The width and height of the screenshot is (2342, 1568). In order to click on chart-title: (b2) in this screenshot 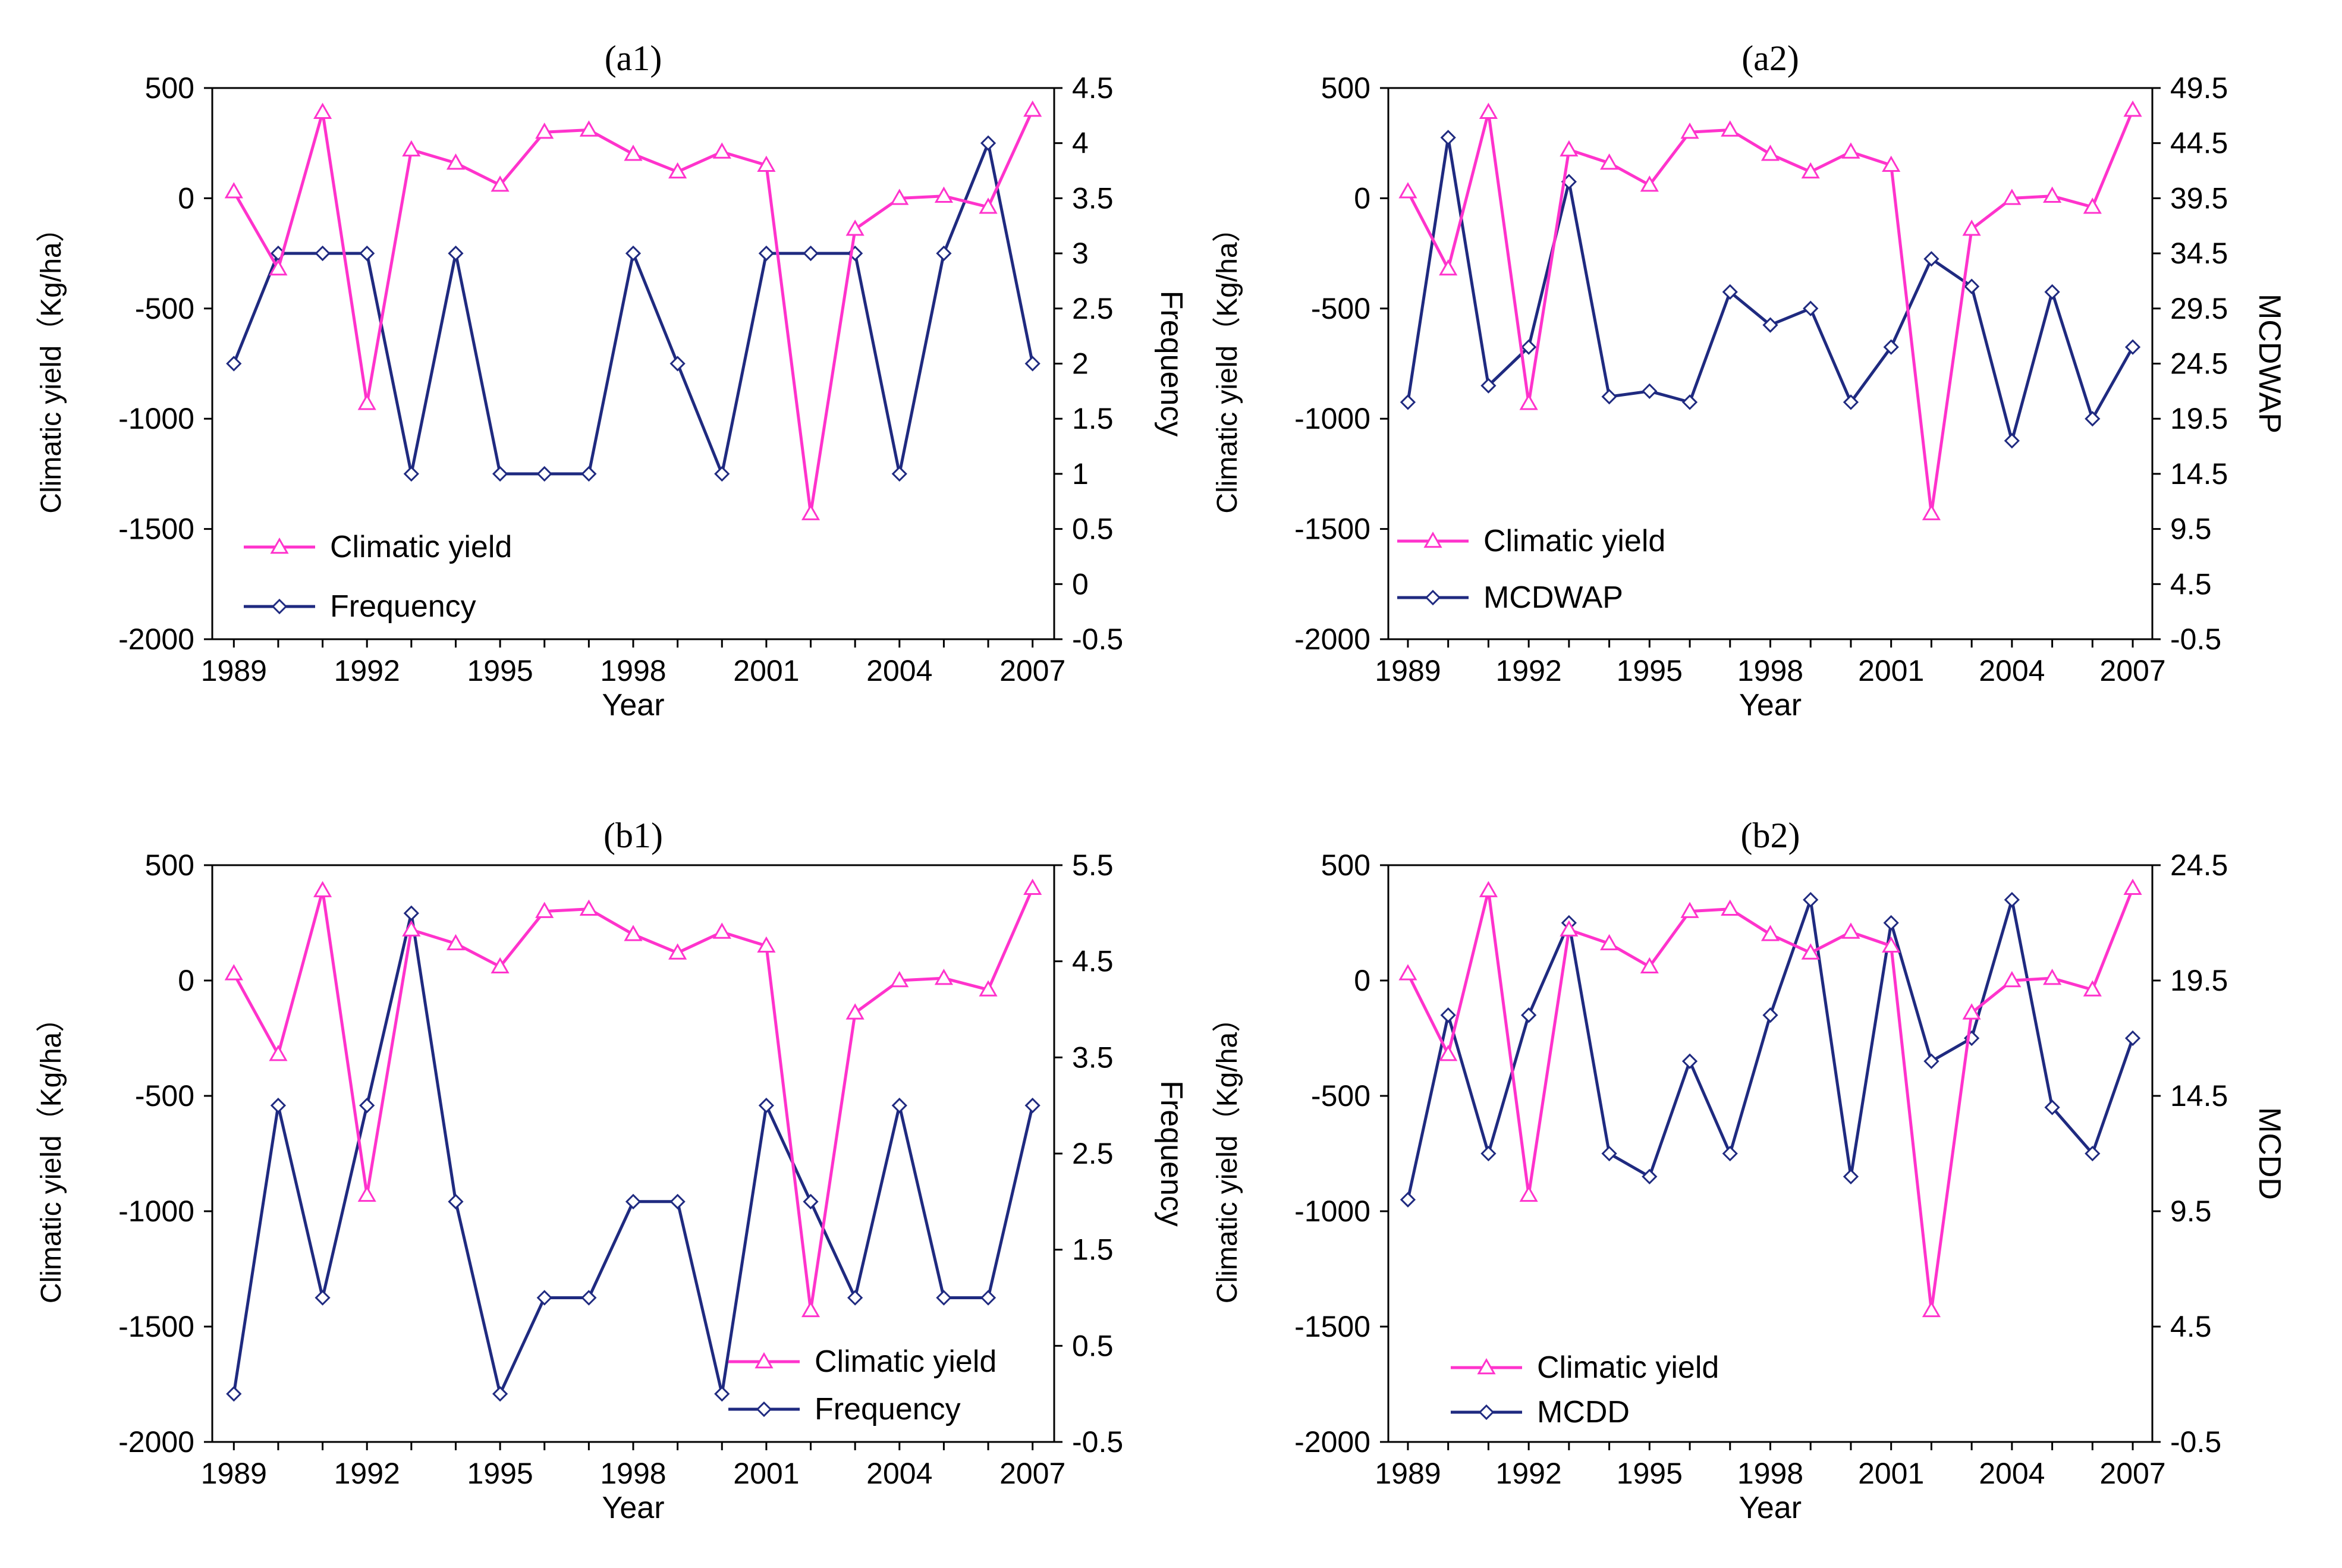, I will do `click(1770, 835)`.